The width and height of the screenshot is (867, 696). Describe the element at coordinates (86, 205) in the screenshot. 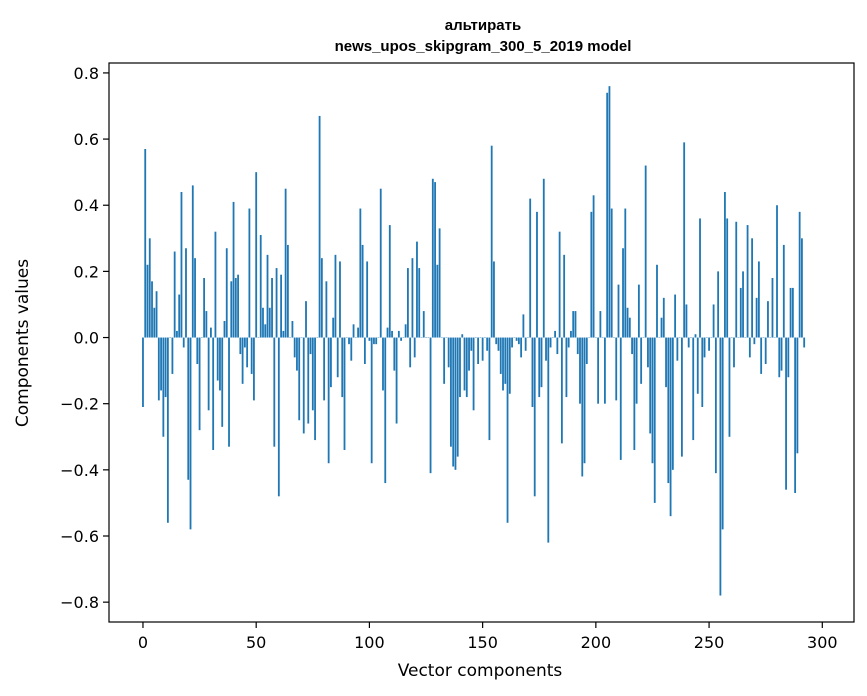

I see `y-tick-label: 0.4` at that location.